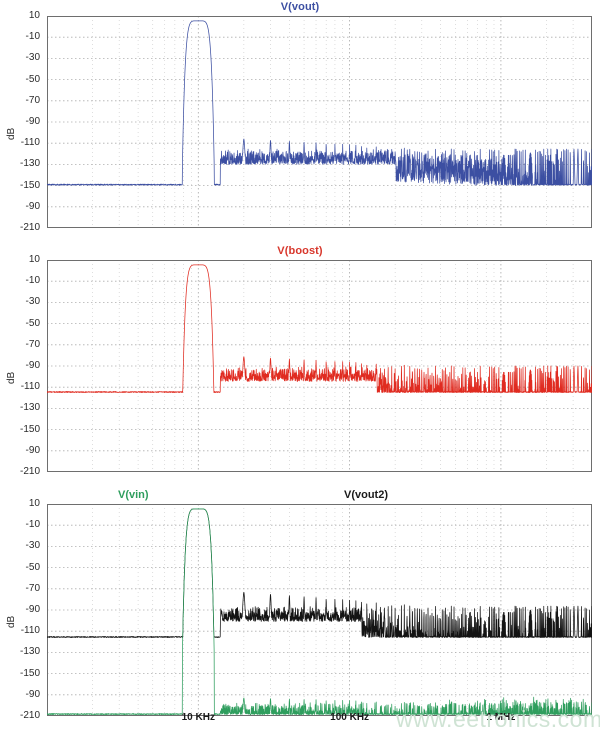 The image size is (600, 733). Describe the element at coordinates (11, 377) in the screenshot. I see `y-axis-title-boost: dB` at that location.